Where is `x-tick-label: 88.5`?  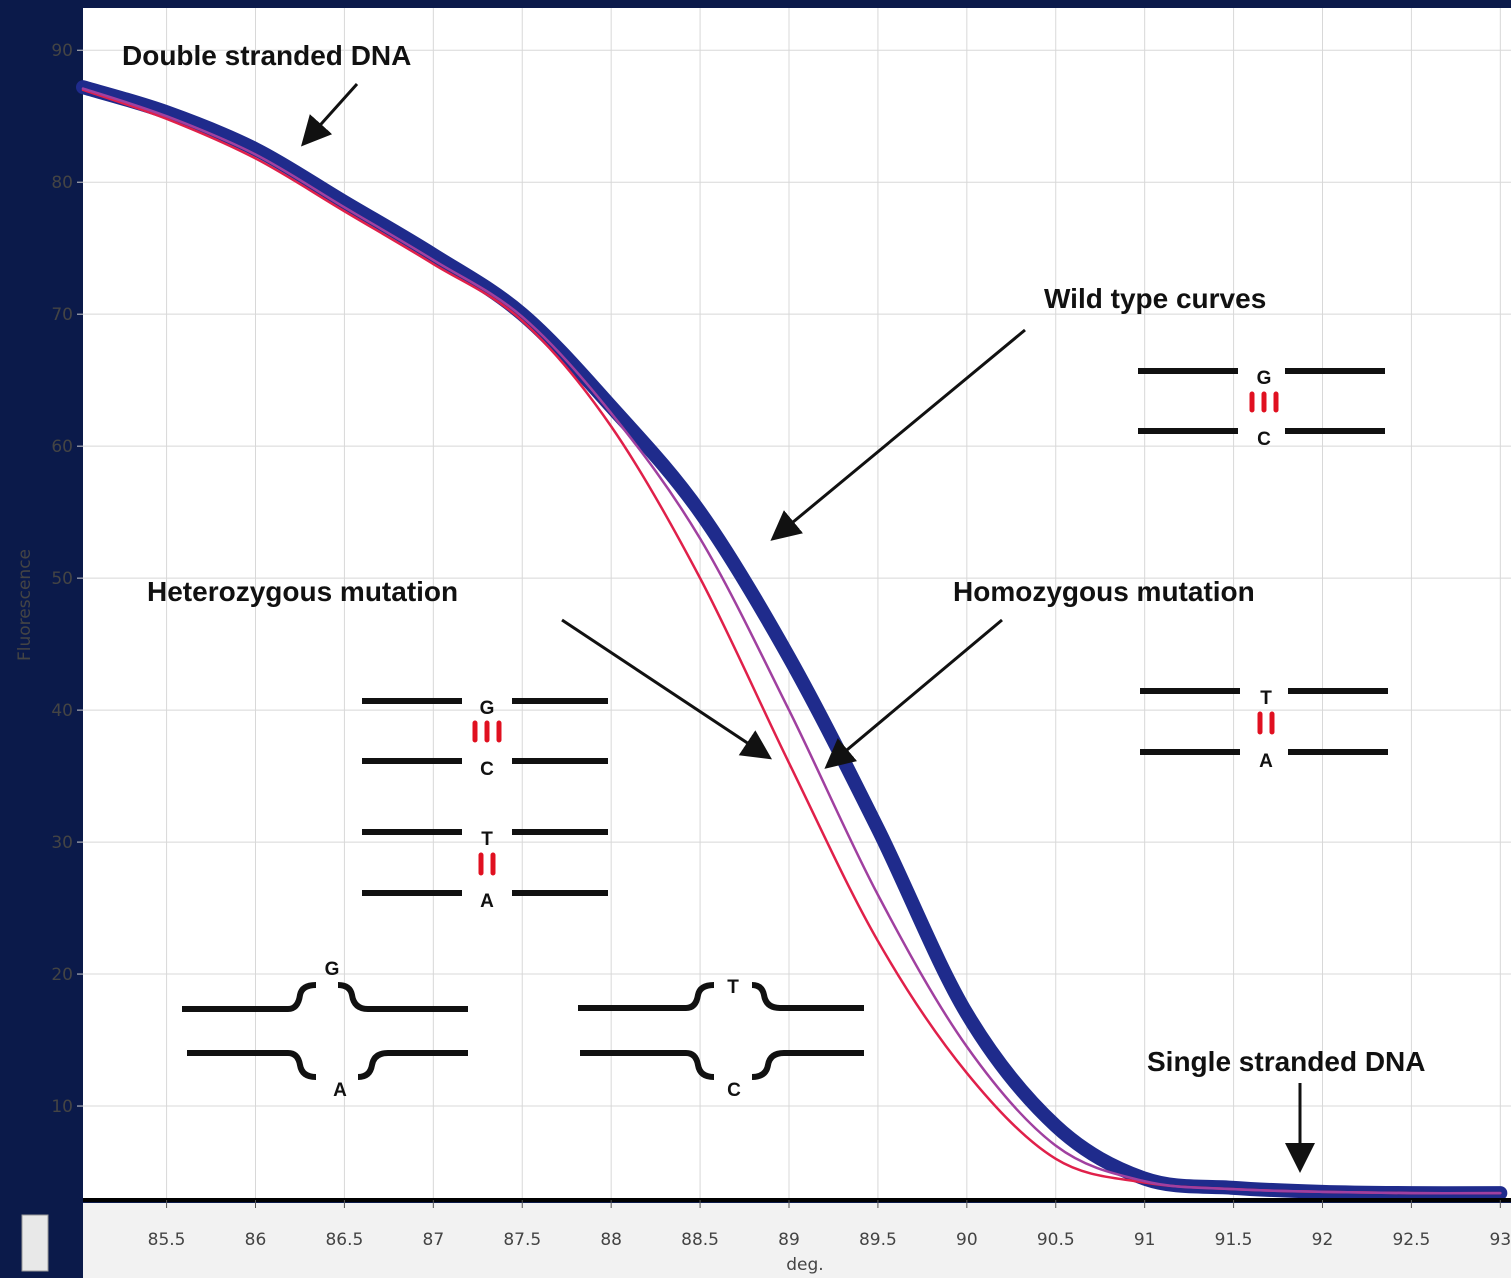 x-tick-label: 88.5 is located at coordinates (700, 1240).